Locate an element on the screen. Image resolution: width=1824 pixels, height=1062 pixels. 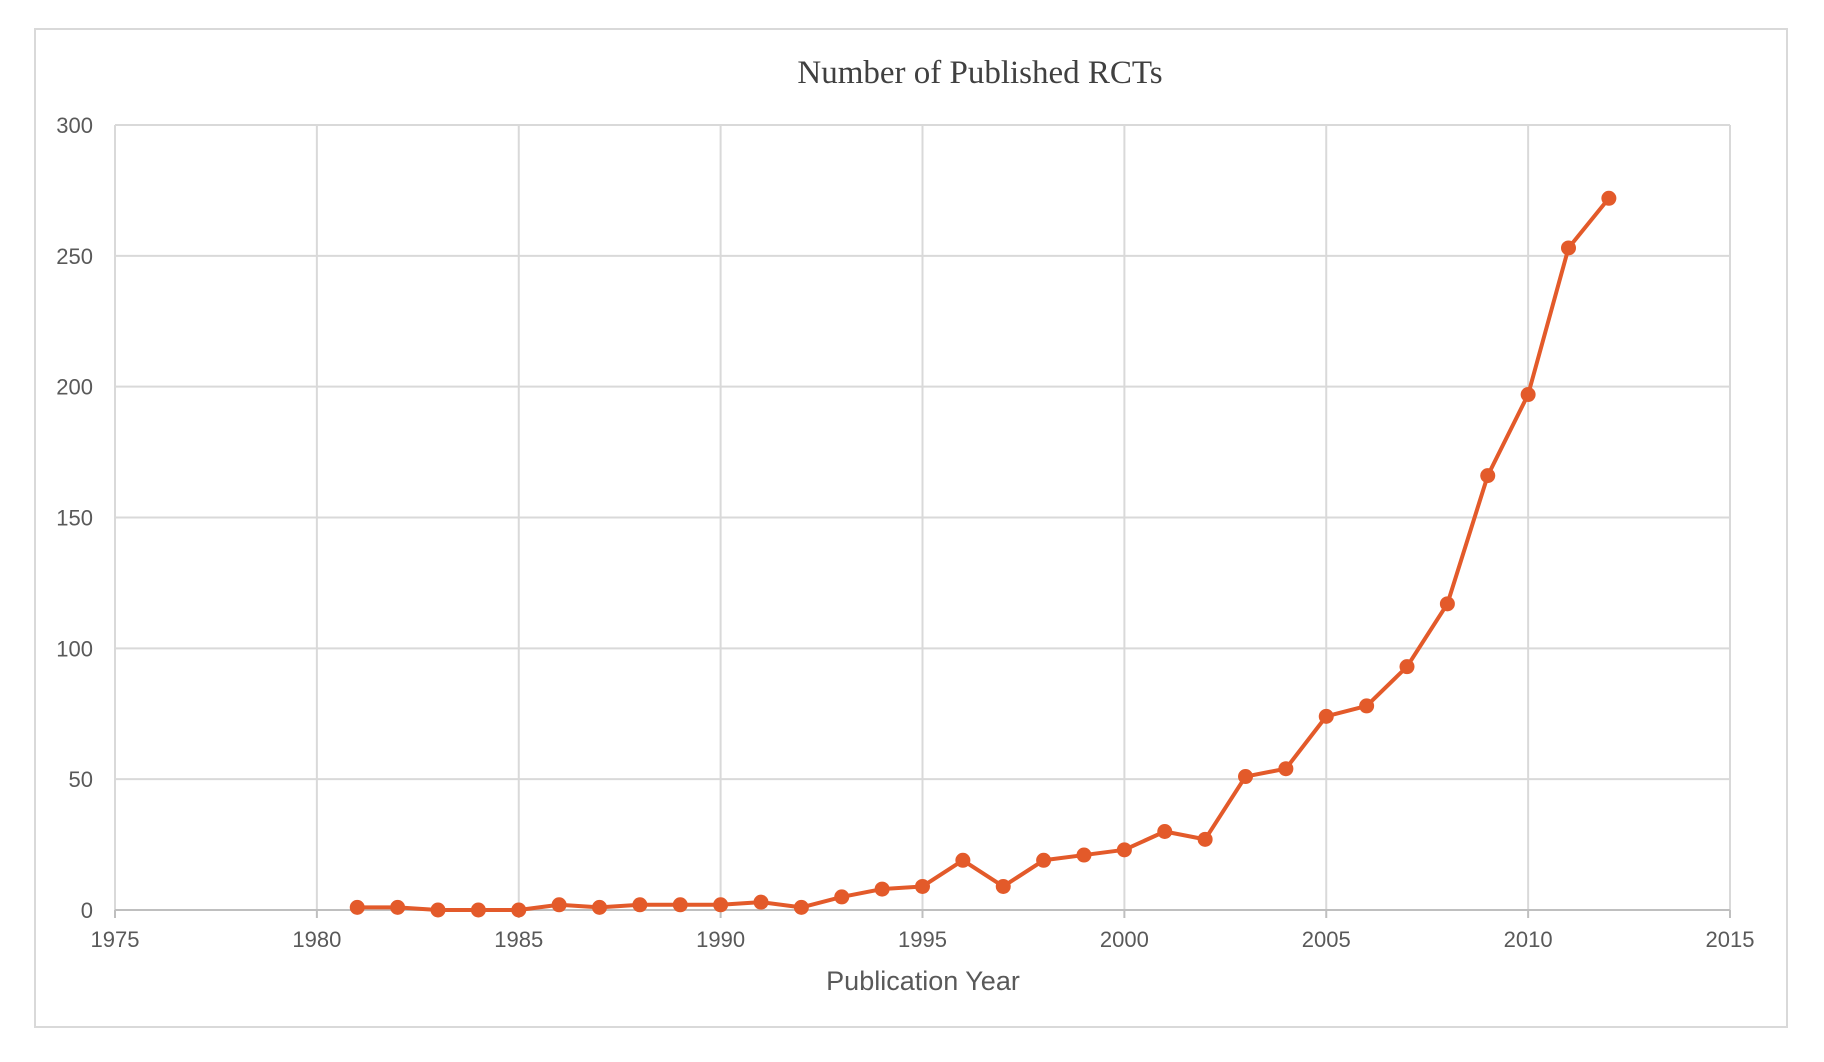
data-point-2004 is located at coordinates (1286, 769).